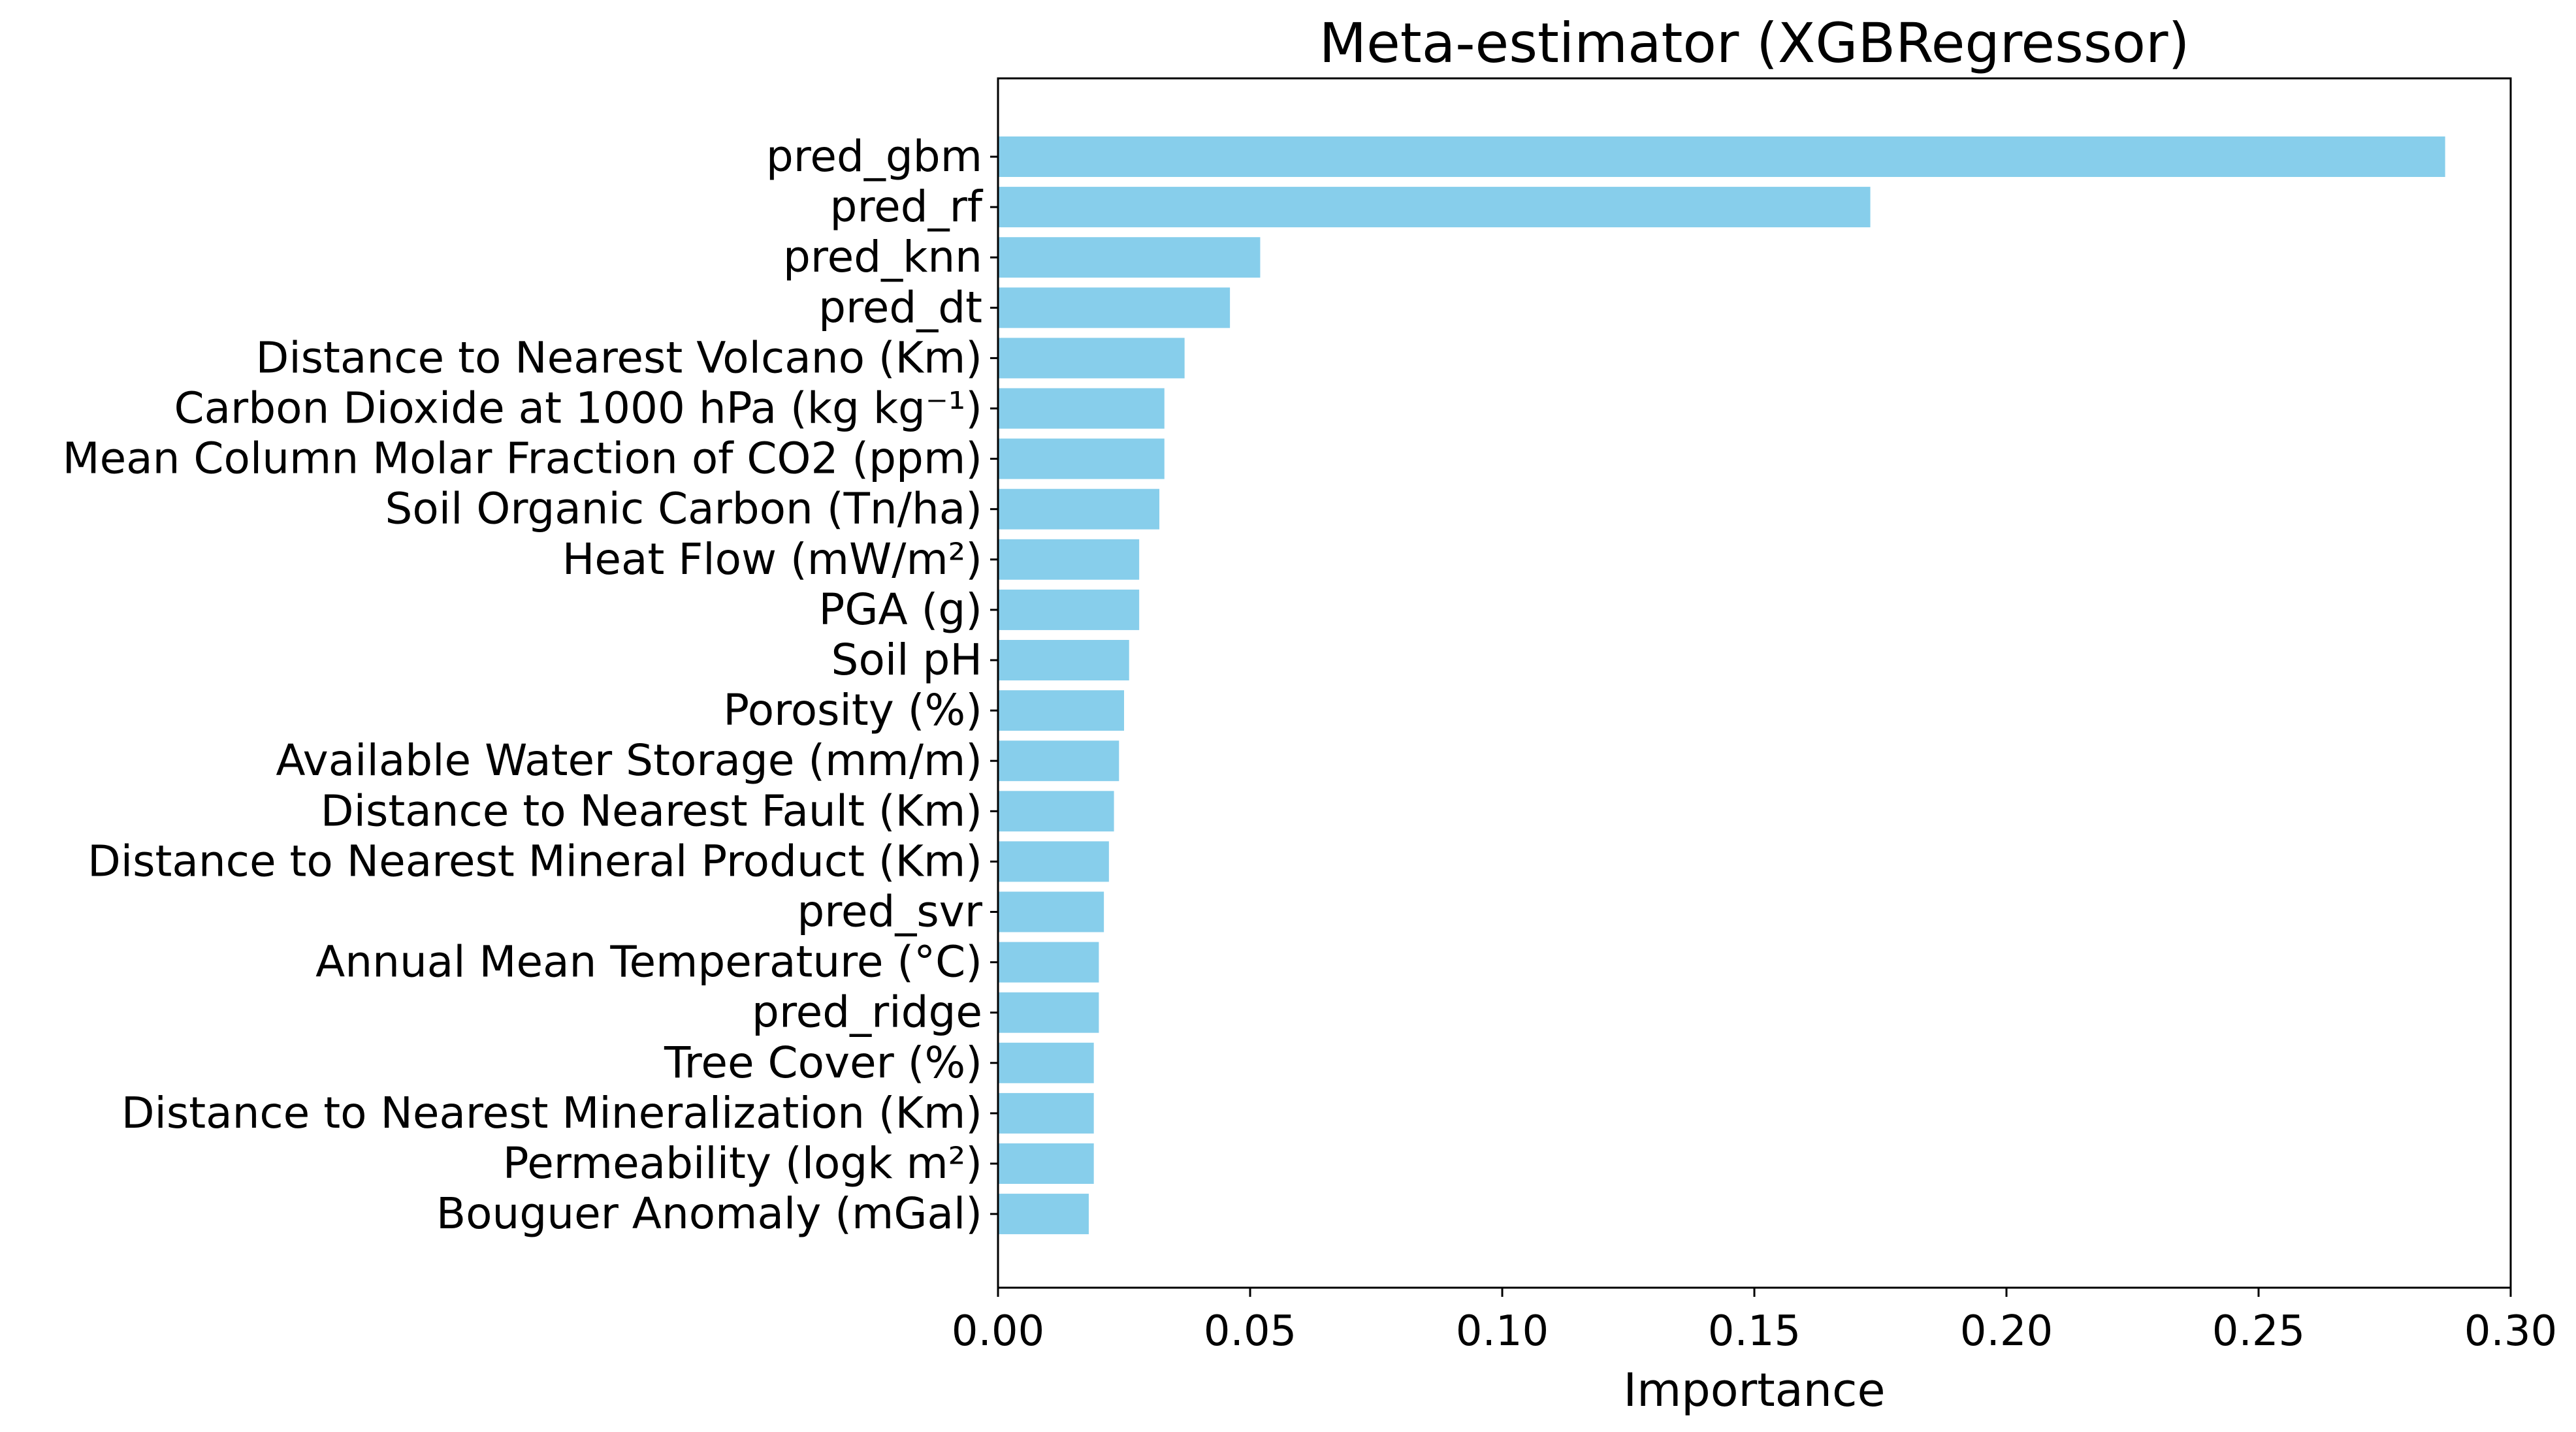 This screenshot has height=1432, width=2576. I want to click on y-tick-label: Porosity (%), so click(852, 710).